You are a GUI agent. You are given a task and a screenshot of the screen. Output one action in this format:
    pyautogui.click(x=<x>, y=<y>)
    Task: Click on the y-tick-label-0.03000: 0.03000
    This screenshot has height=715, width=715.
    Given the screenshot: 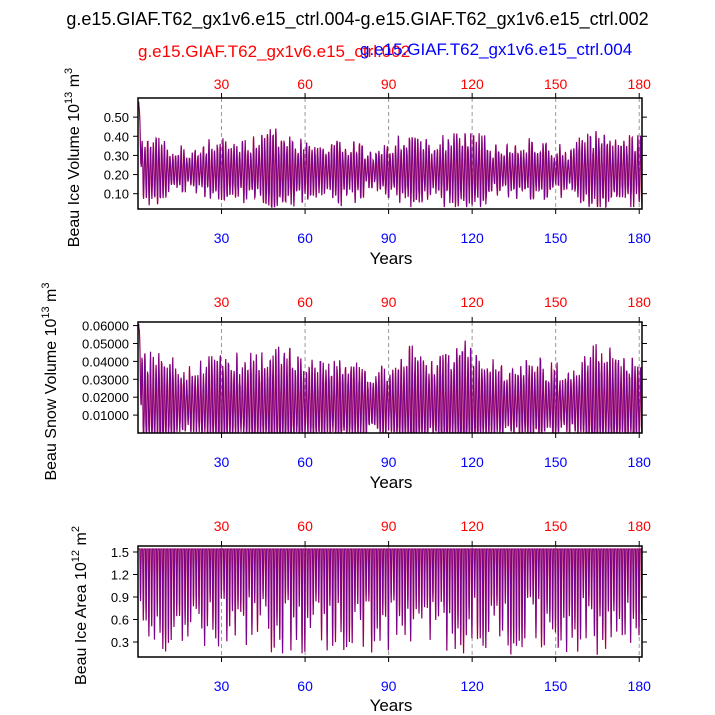 What is the action you would take?
    pyautogui.click(x=105, y=379)
    